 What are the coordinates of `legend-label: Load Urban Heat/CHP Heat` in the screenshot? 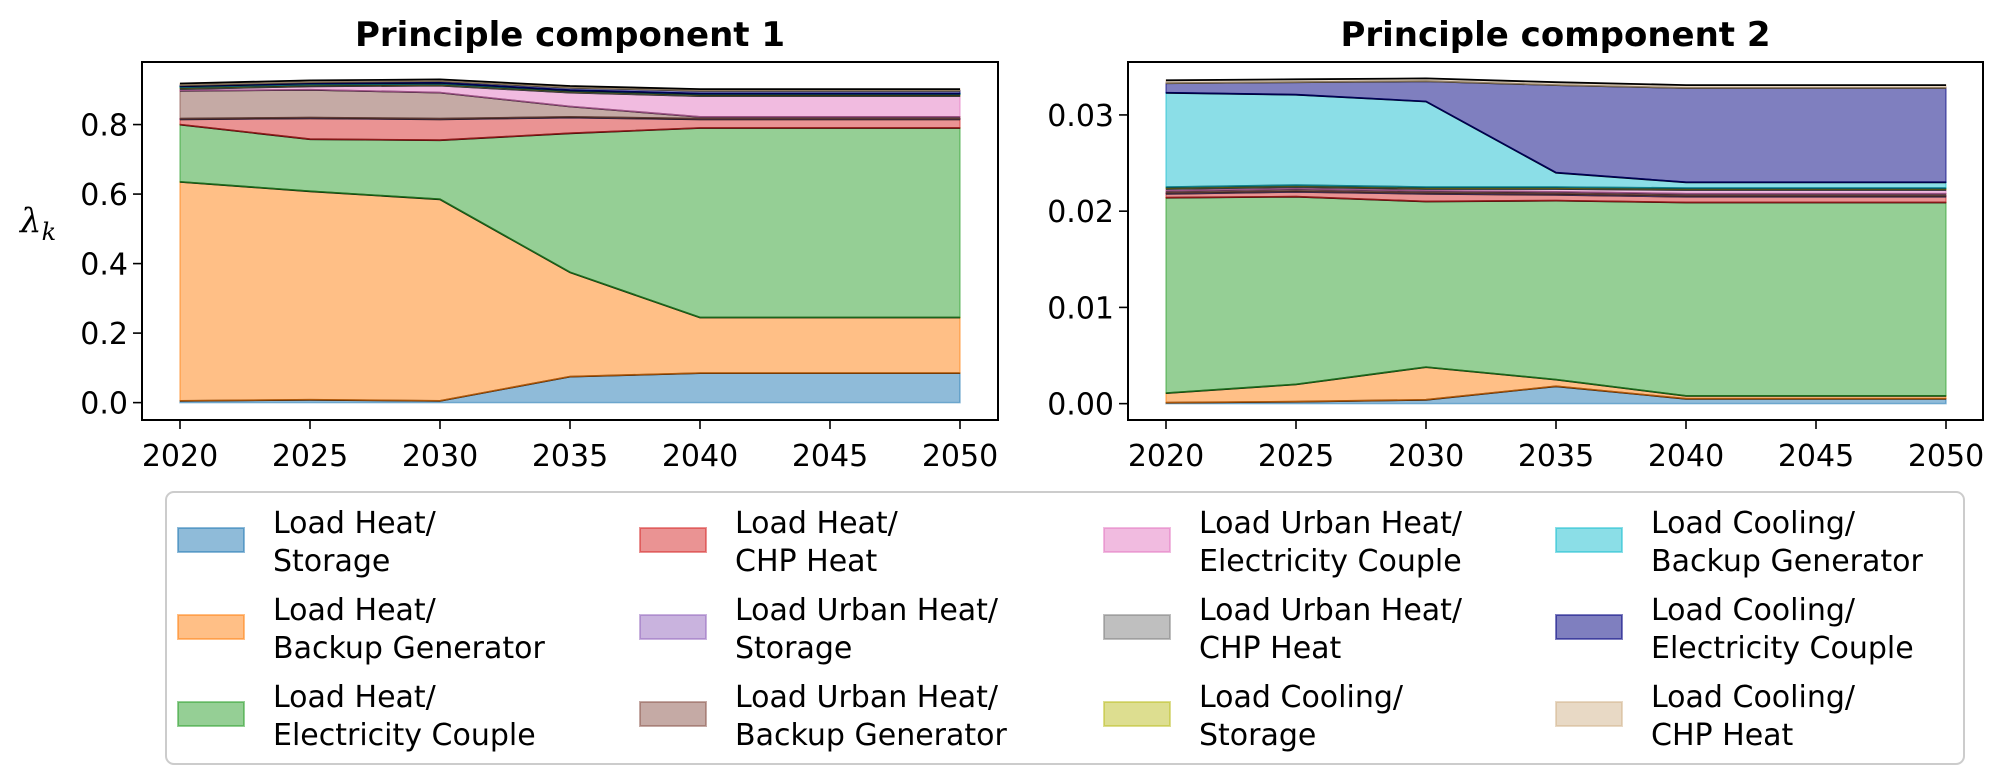 It's located at (1331, 629).